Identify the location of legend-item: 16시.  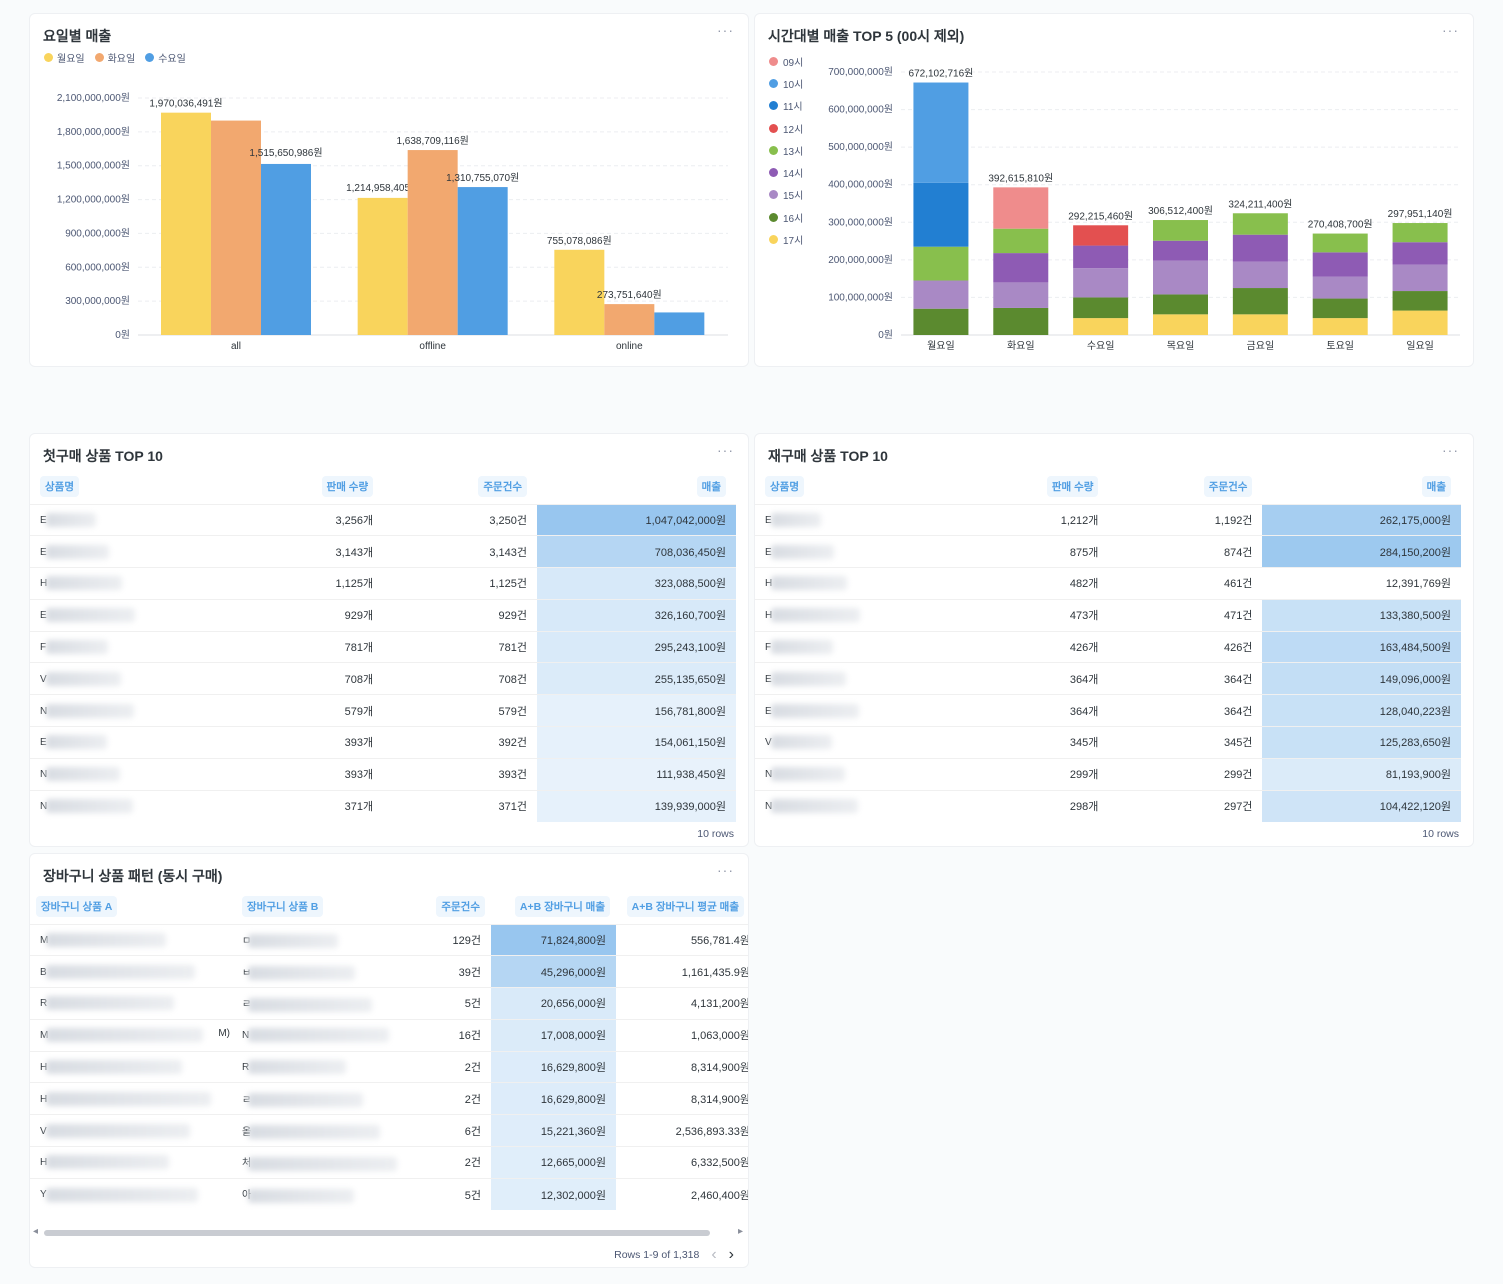
(786, 217).